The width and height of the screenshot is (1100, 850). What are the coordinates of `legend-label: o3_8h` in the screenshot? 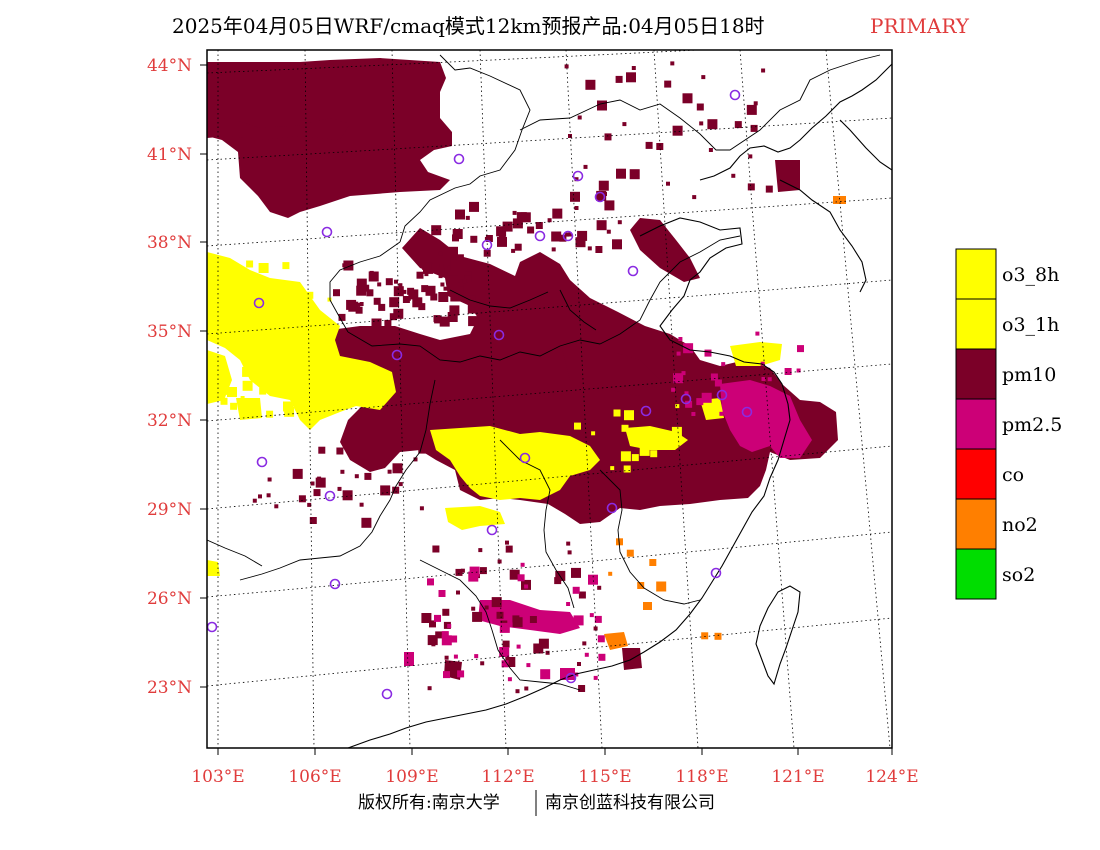 It's located at (1030, 275).